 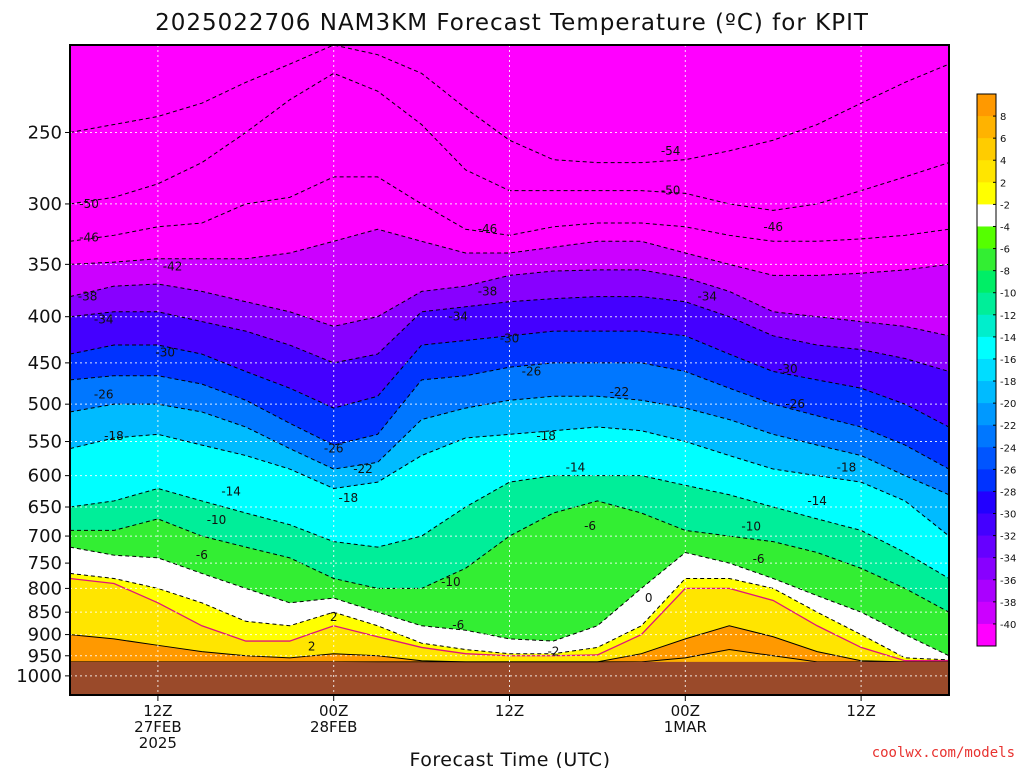 What do you see at coordinates (1008, 426) in the screenshot?
I see `colorbar-label: -22` at bounding box center [1008, 426].